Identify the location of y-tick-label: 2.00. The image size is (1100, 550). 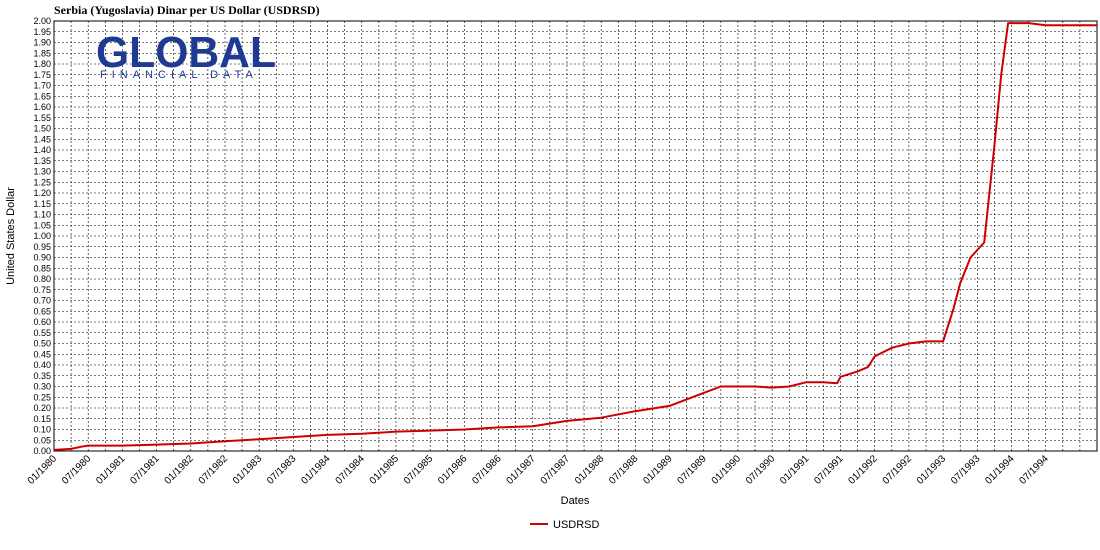
(42, 21).